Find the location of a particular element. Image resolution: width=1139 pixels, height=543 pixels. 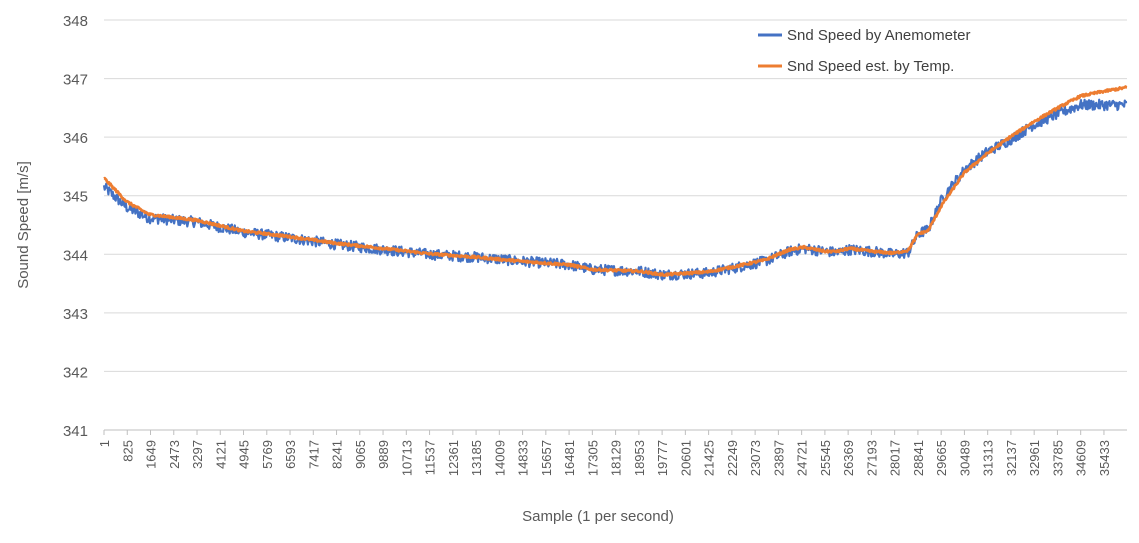

x-tick-label: 7417 is located at coordinates (313, 454).